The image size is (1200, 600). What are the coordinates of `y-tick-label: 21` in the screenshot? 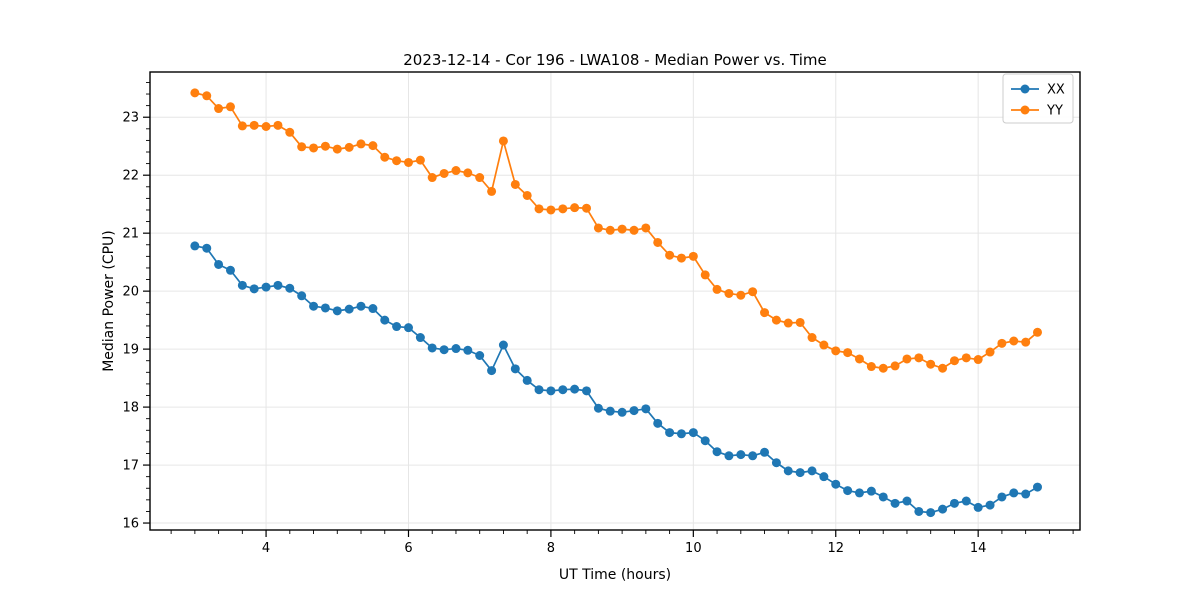 It's located at (130, 234).